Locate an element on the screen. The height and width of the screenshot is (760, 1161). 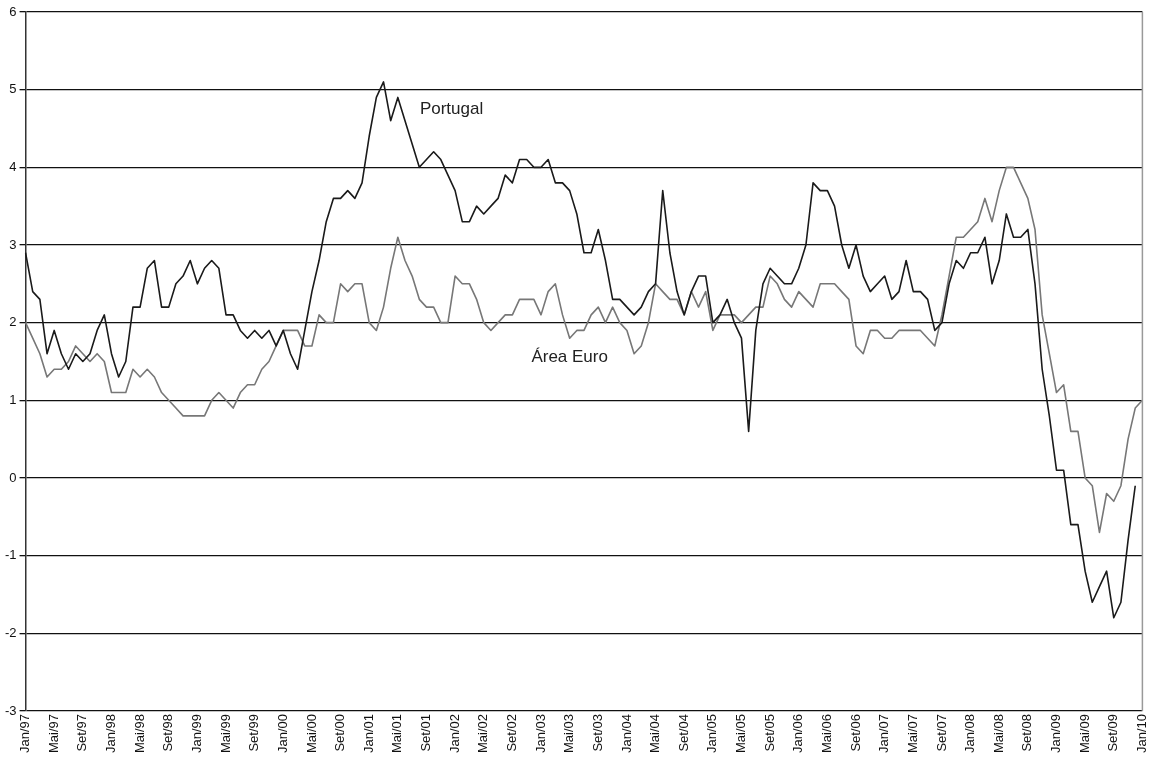
x-tick-label: Mai/97 is located at coordinates (53, 733).